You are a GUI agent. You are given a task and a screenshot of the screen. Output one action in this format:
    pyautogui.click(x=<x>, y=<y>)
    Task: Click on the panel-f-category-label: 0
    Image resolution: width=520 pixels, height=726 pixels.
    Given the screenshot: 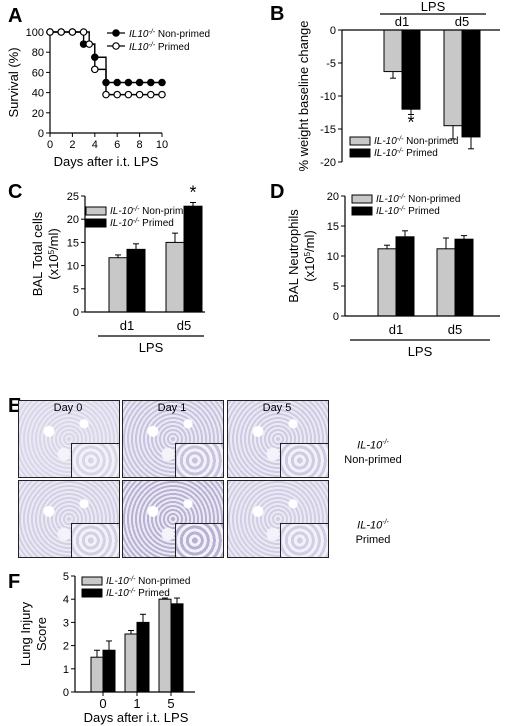 What is the action you would take?
    pyautogui.click(x=102, y=703)
    